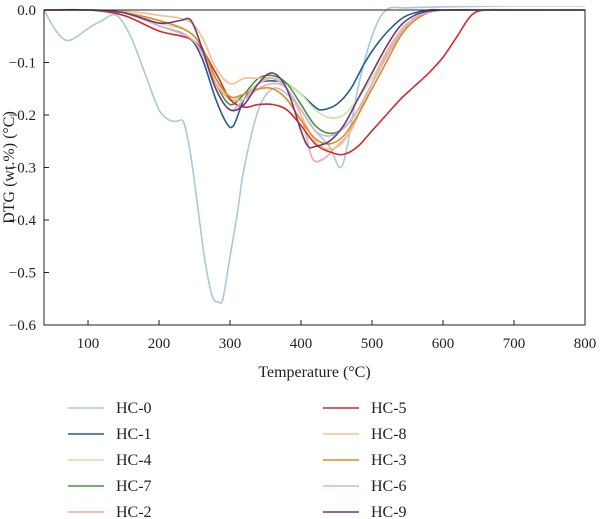 This screenshot has width=600, height=519. Describe the element at coordinates (23, 326) in the screenshot. I see `y-tick-label: −0.6` at that location.